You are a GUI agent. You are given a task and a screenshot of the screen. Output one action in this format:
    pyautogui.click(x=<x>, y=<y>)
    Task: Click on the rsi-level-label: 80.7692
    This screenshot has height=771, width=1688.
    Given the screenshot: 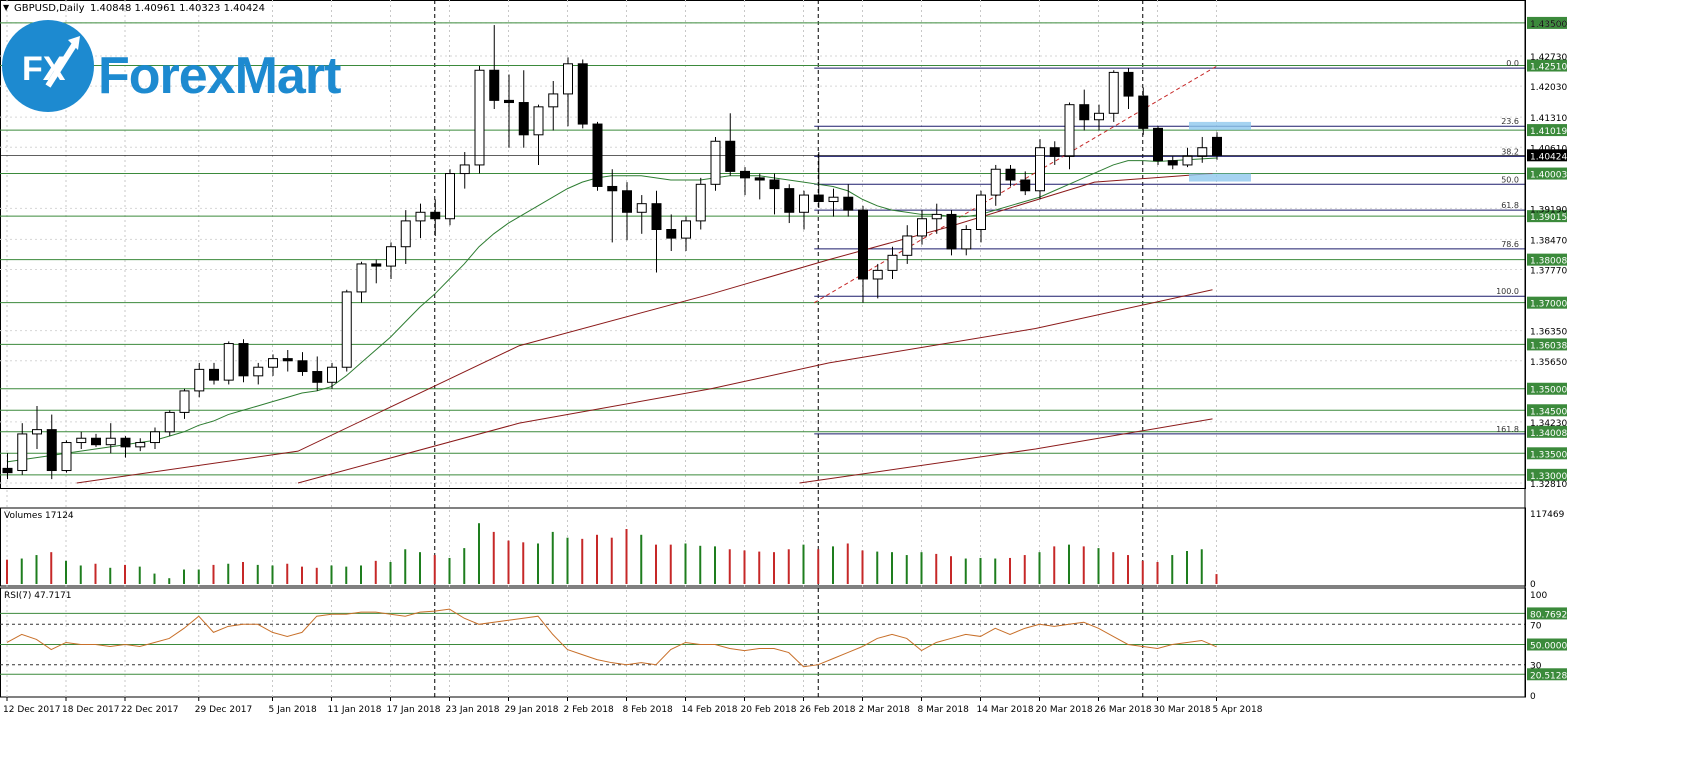 What is the action you would take?
    pyautogui.click(x=1548, y=615)
    